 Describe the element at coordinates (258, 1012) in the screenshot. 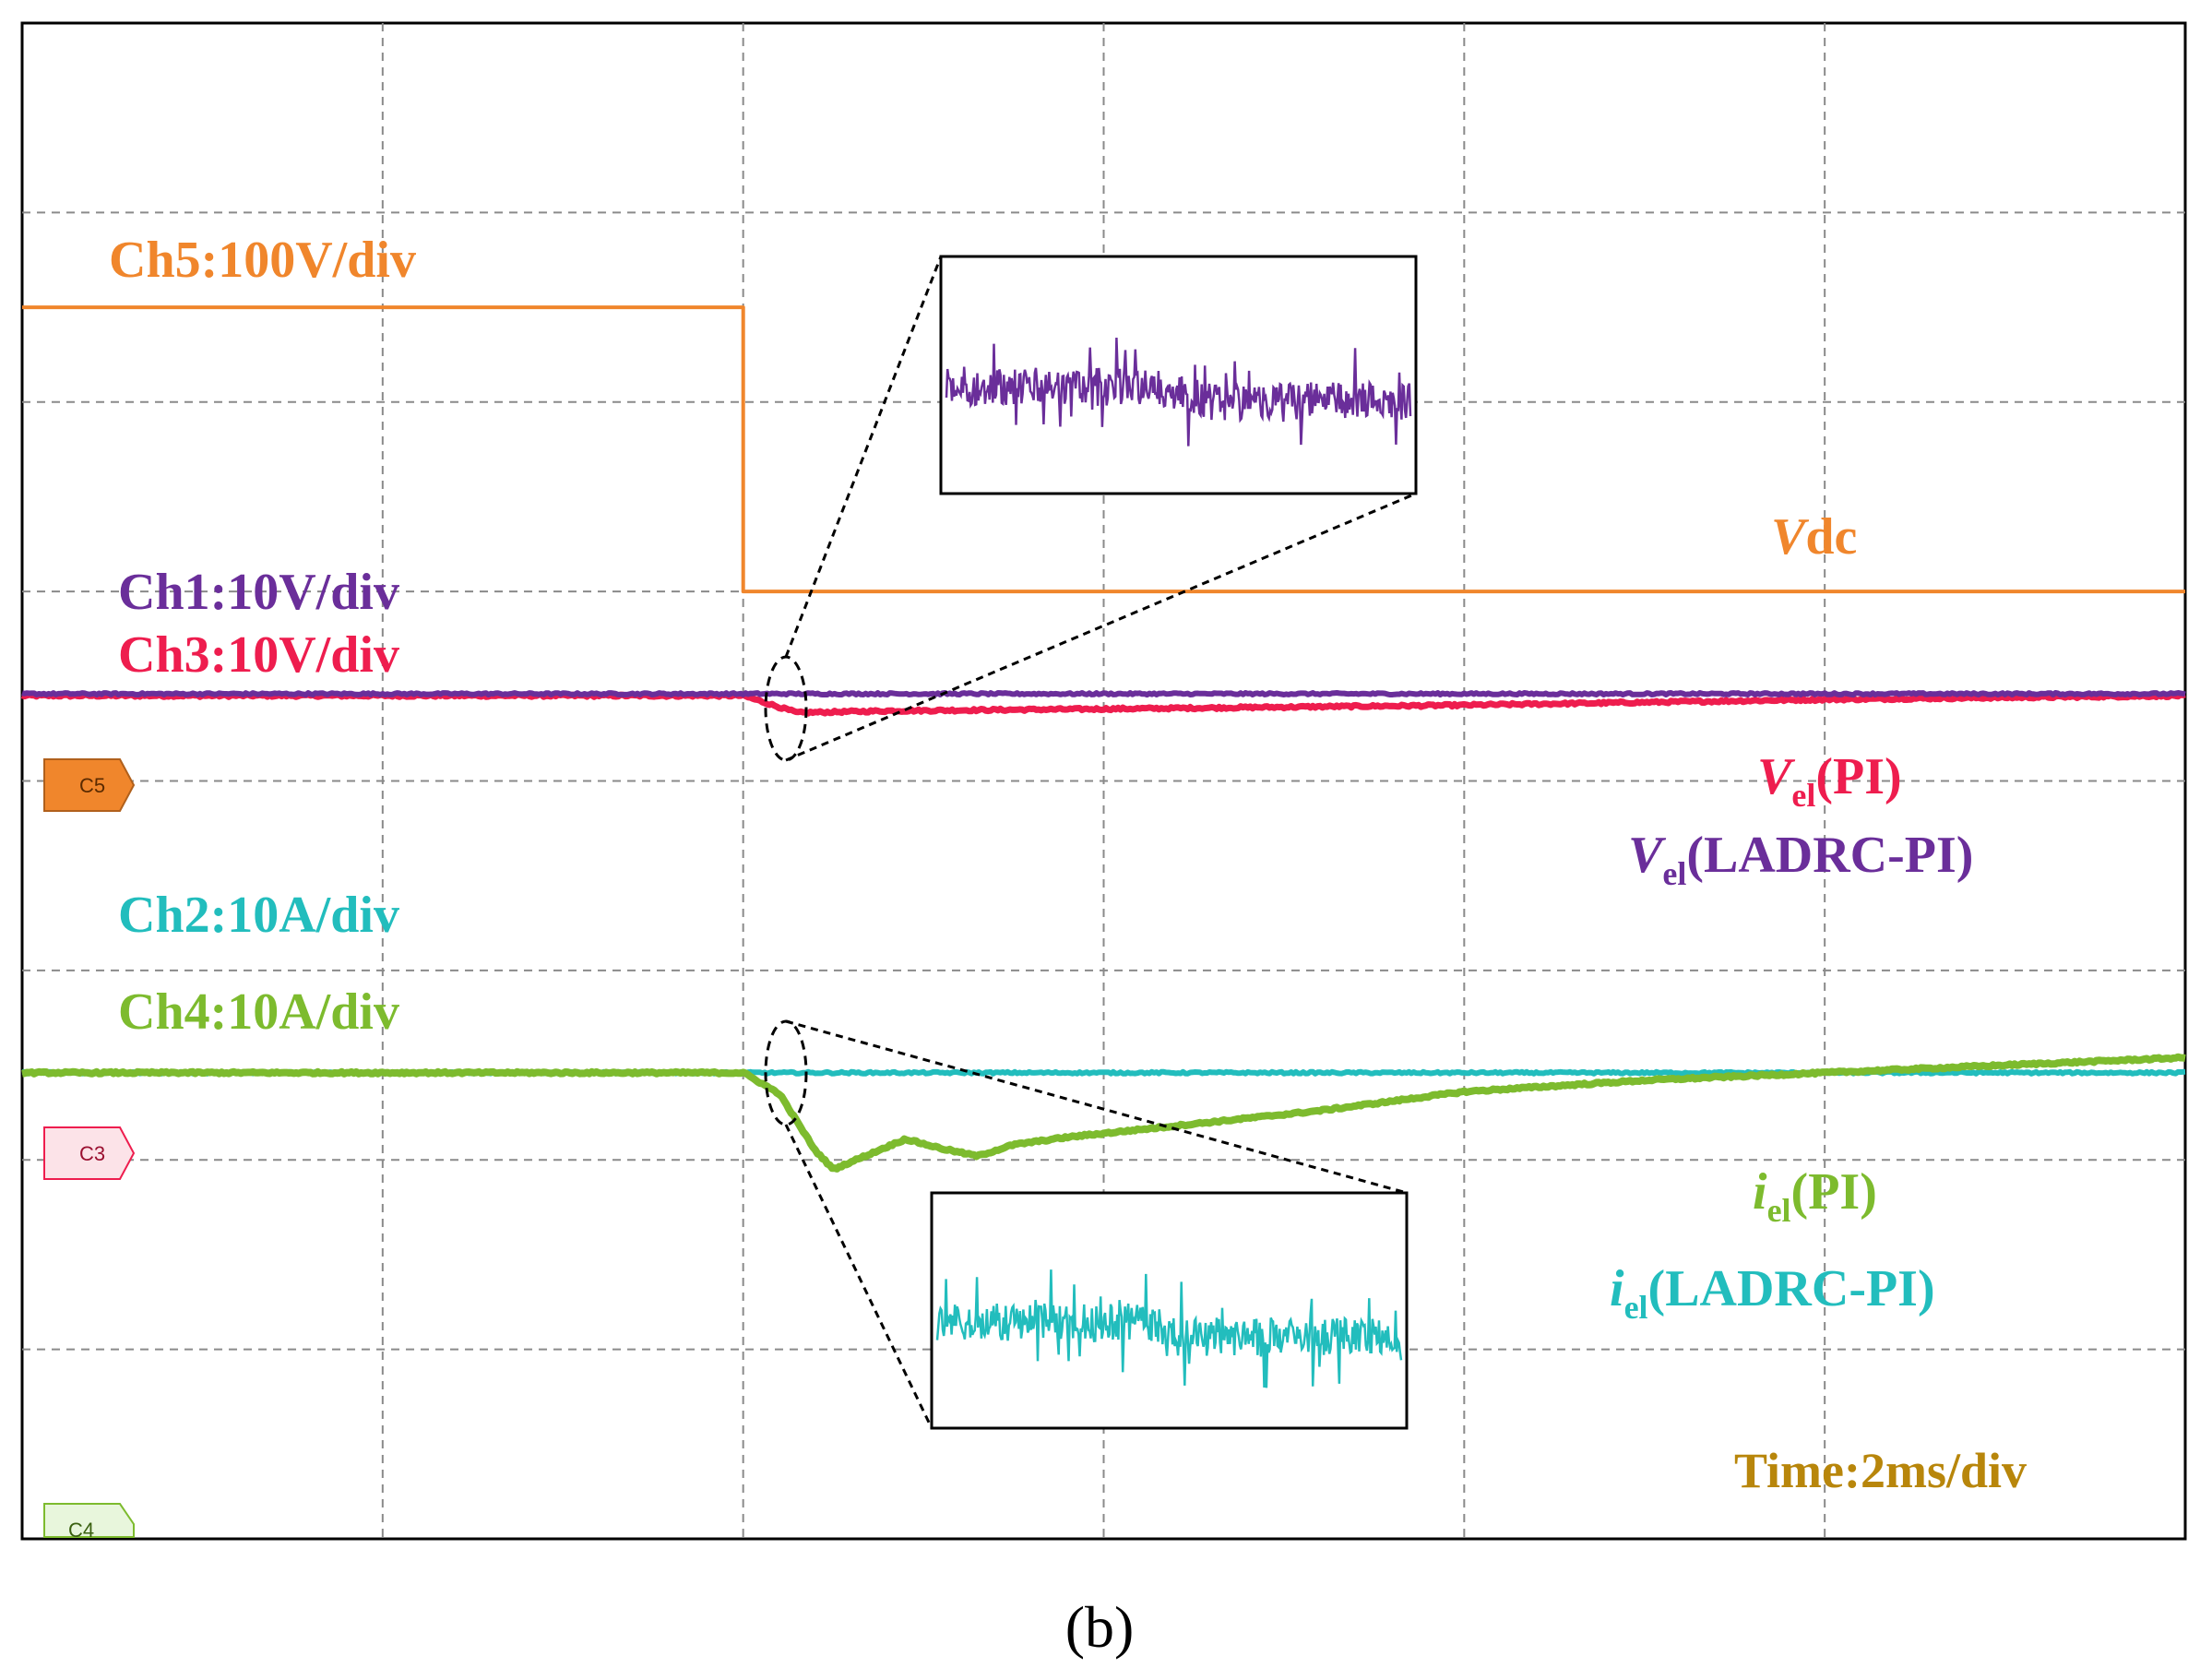

I see `ch4-scale-label: Ch4:10A/div` at that location.